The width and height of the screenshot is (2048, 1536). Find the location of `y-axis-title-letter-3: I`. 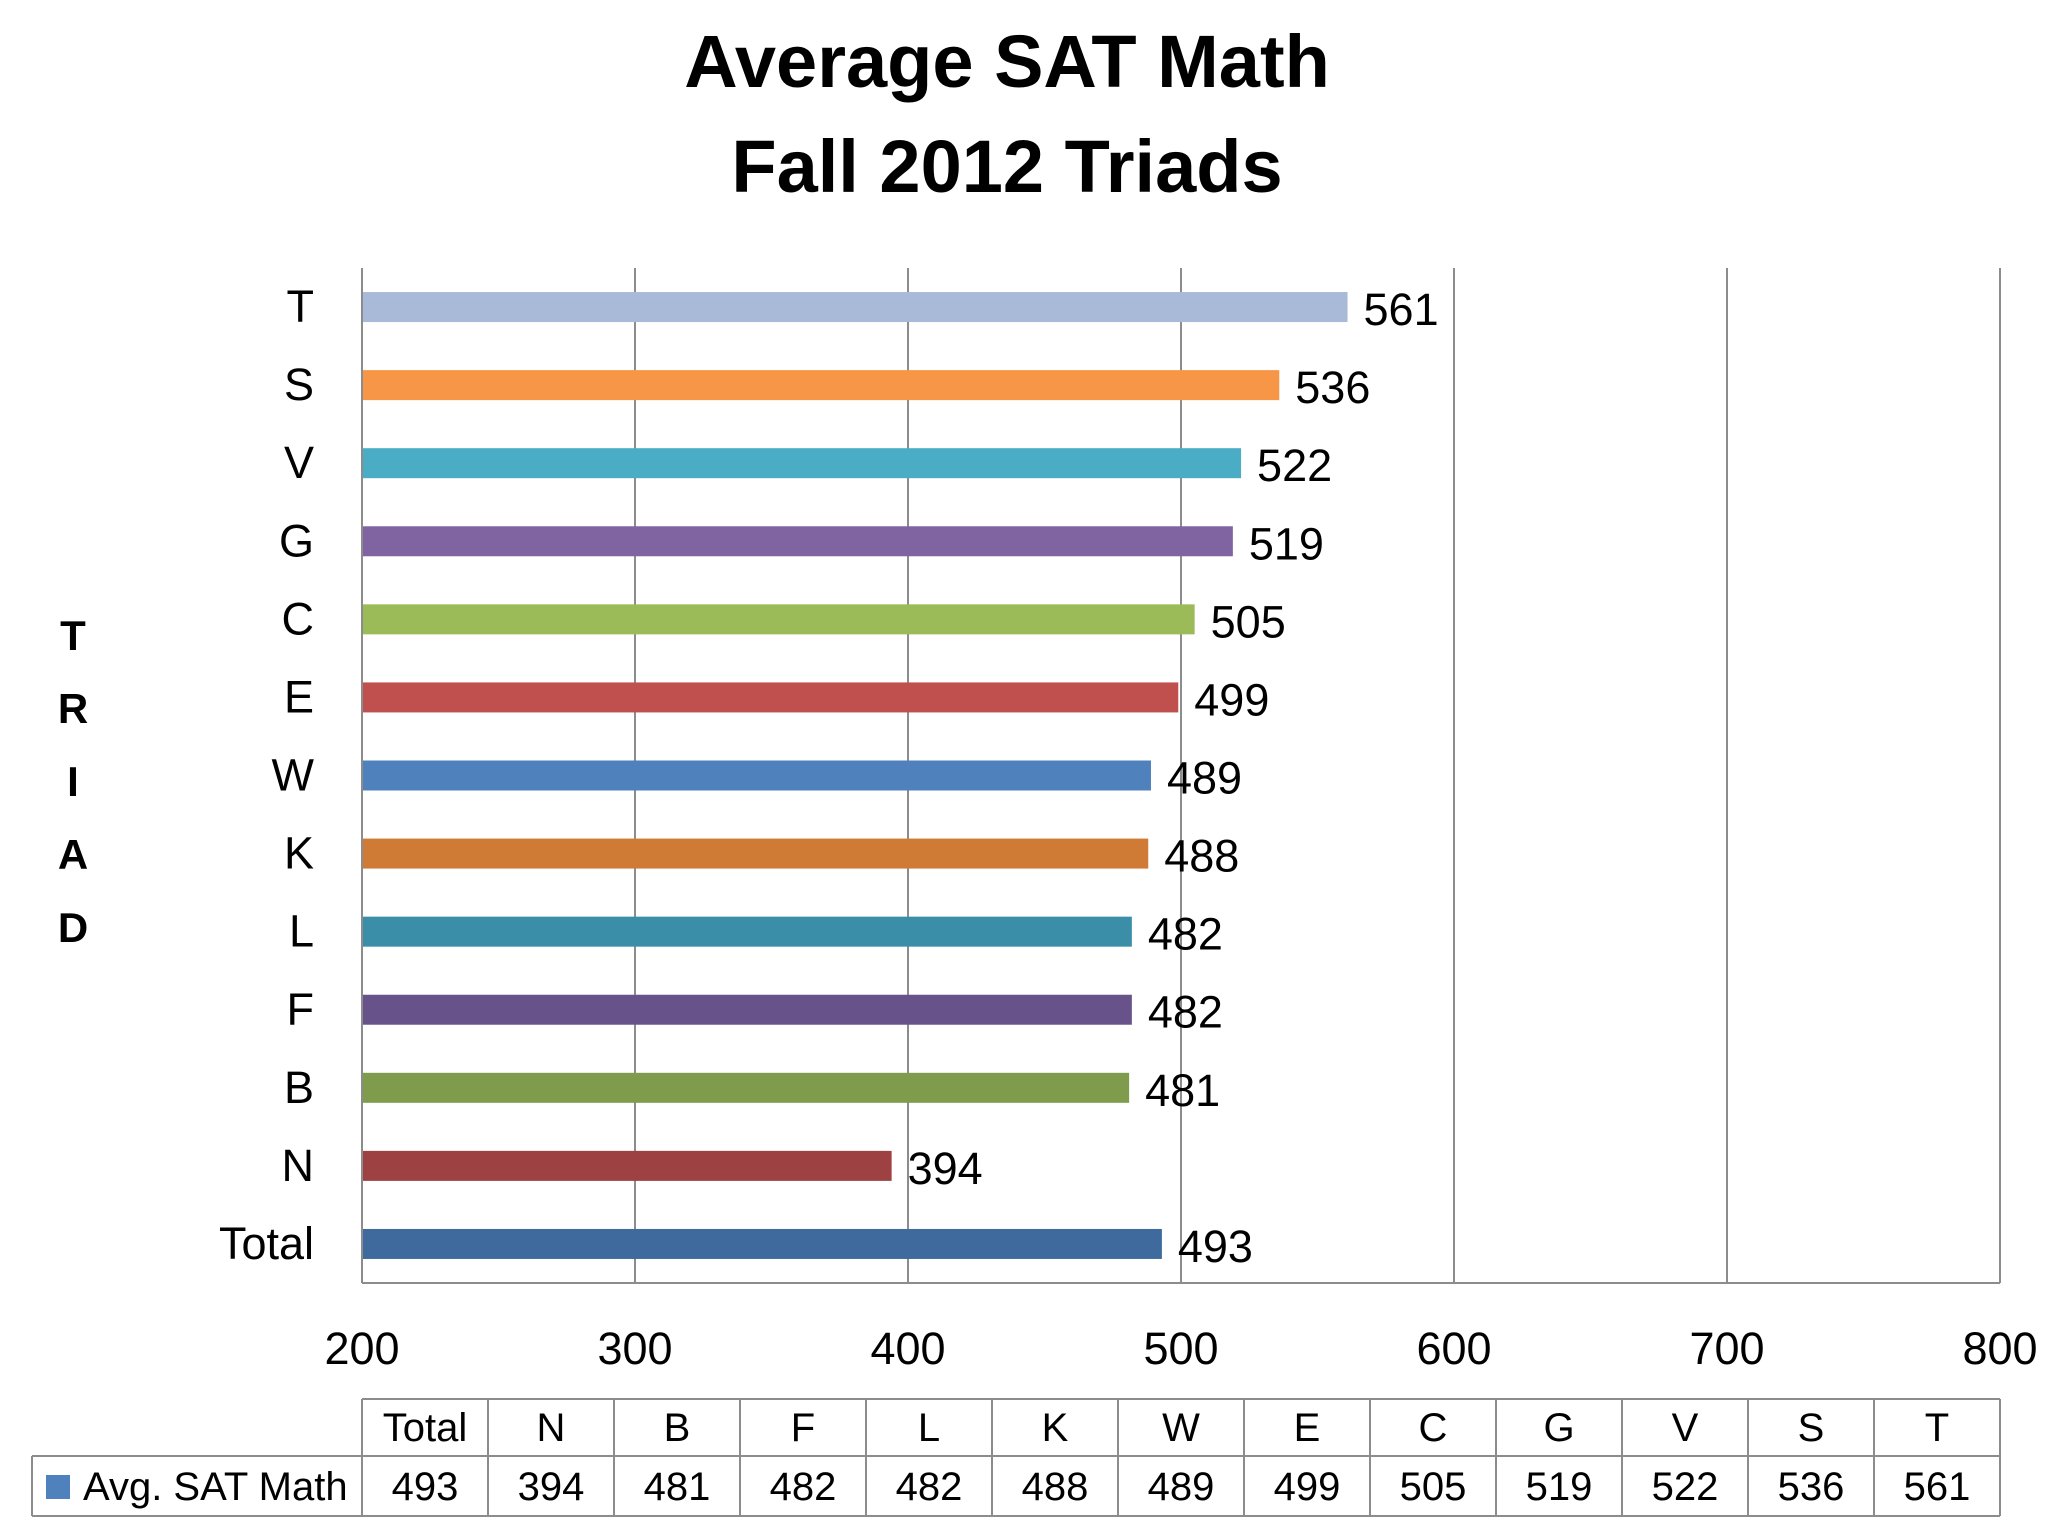

y-axis-title-letter-3: I is located at coordinates (73, 781).